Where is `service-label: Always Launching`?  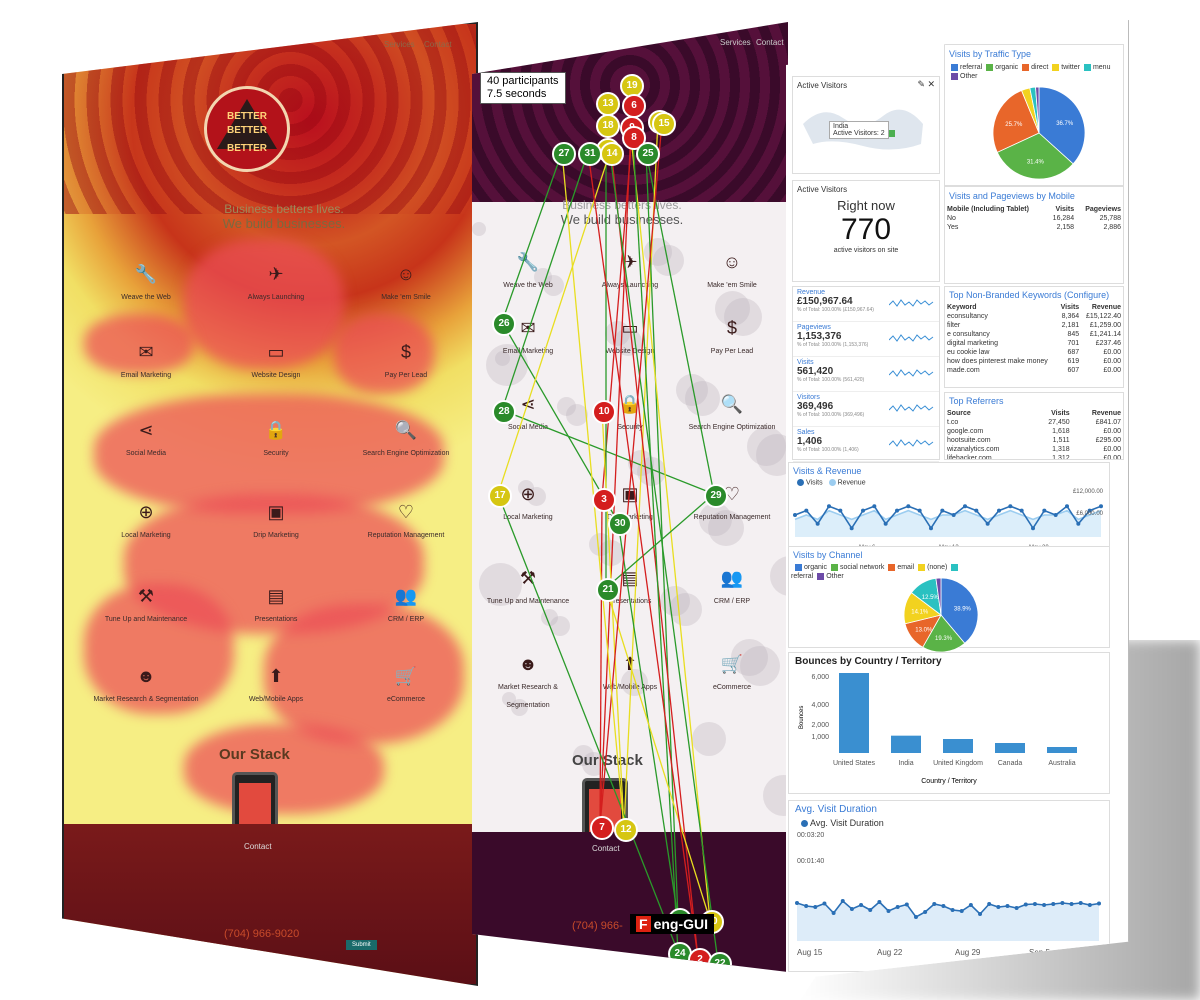 service-label: Always Launching is located at coordinates (276, 297).